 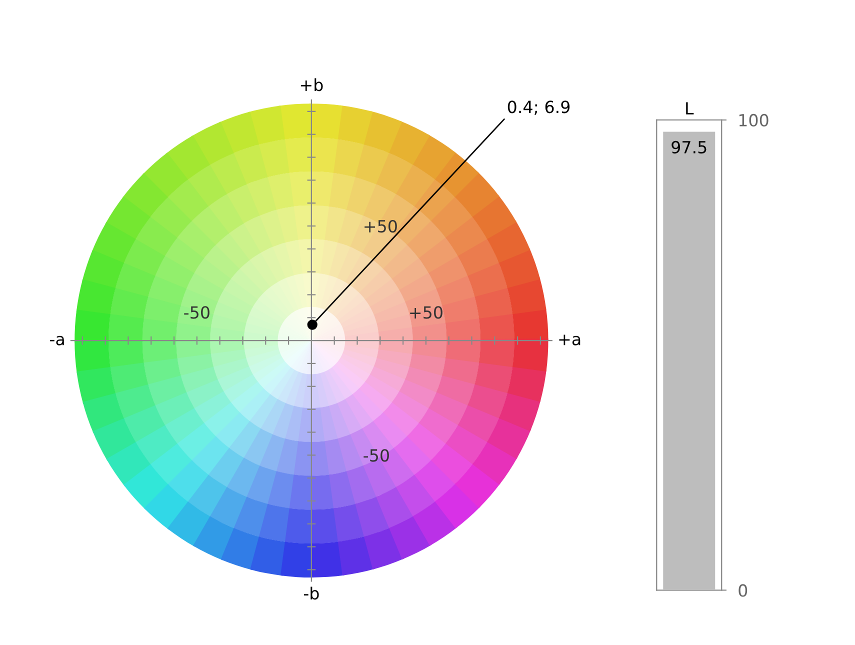 What do you see at coordinates (57, 341) in the screenshot?
I see `text: -a` at bounding box center [57, 341].